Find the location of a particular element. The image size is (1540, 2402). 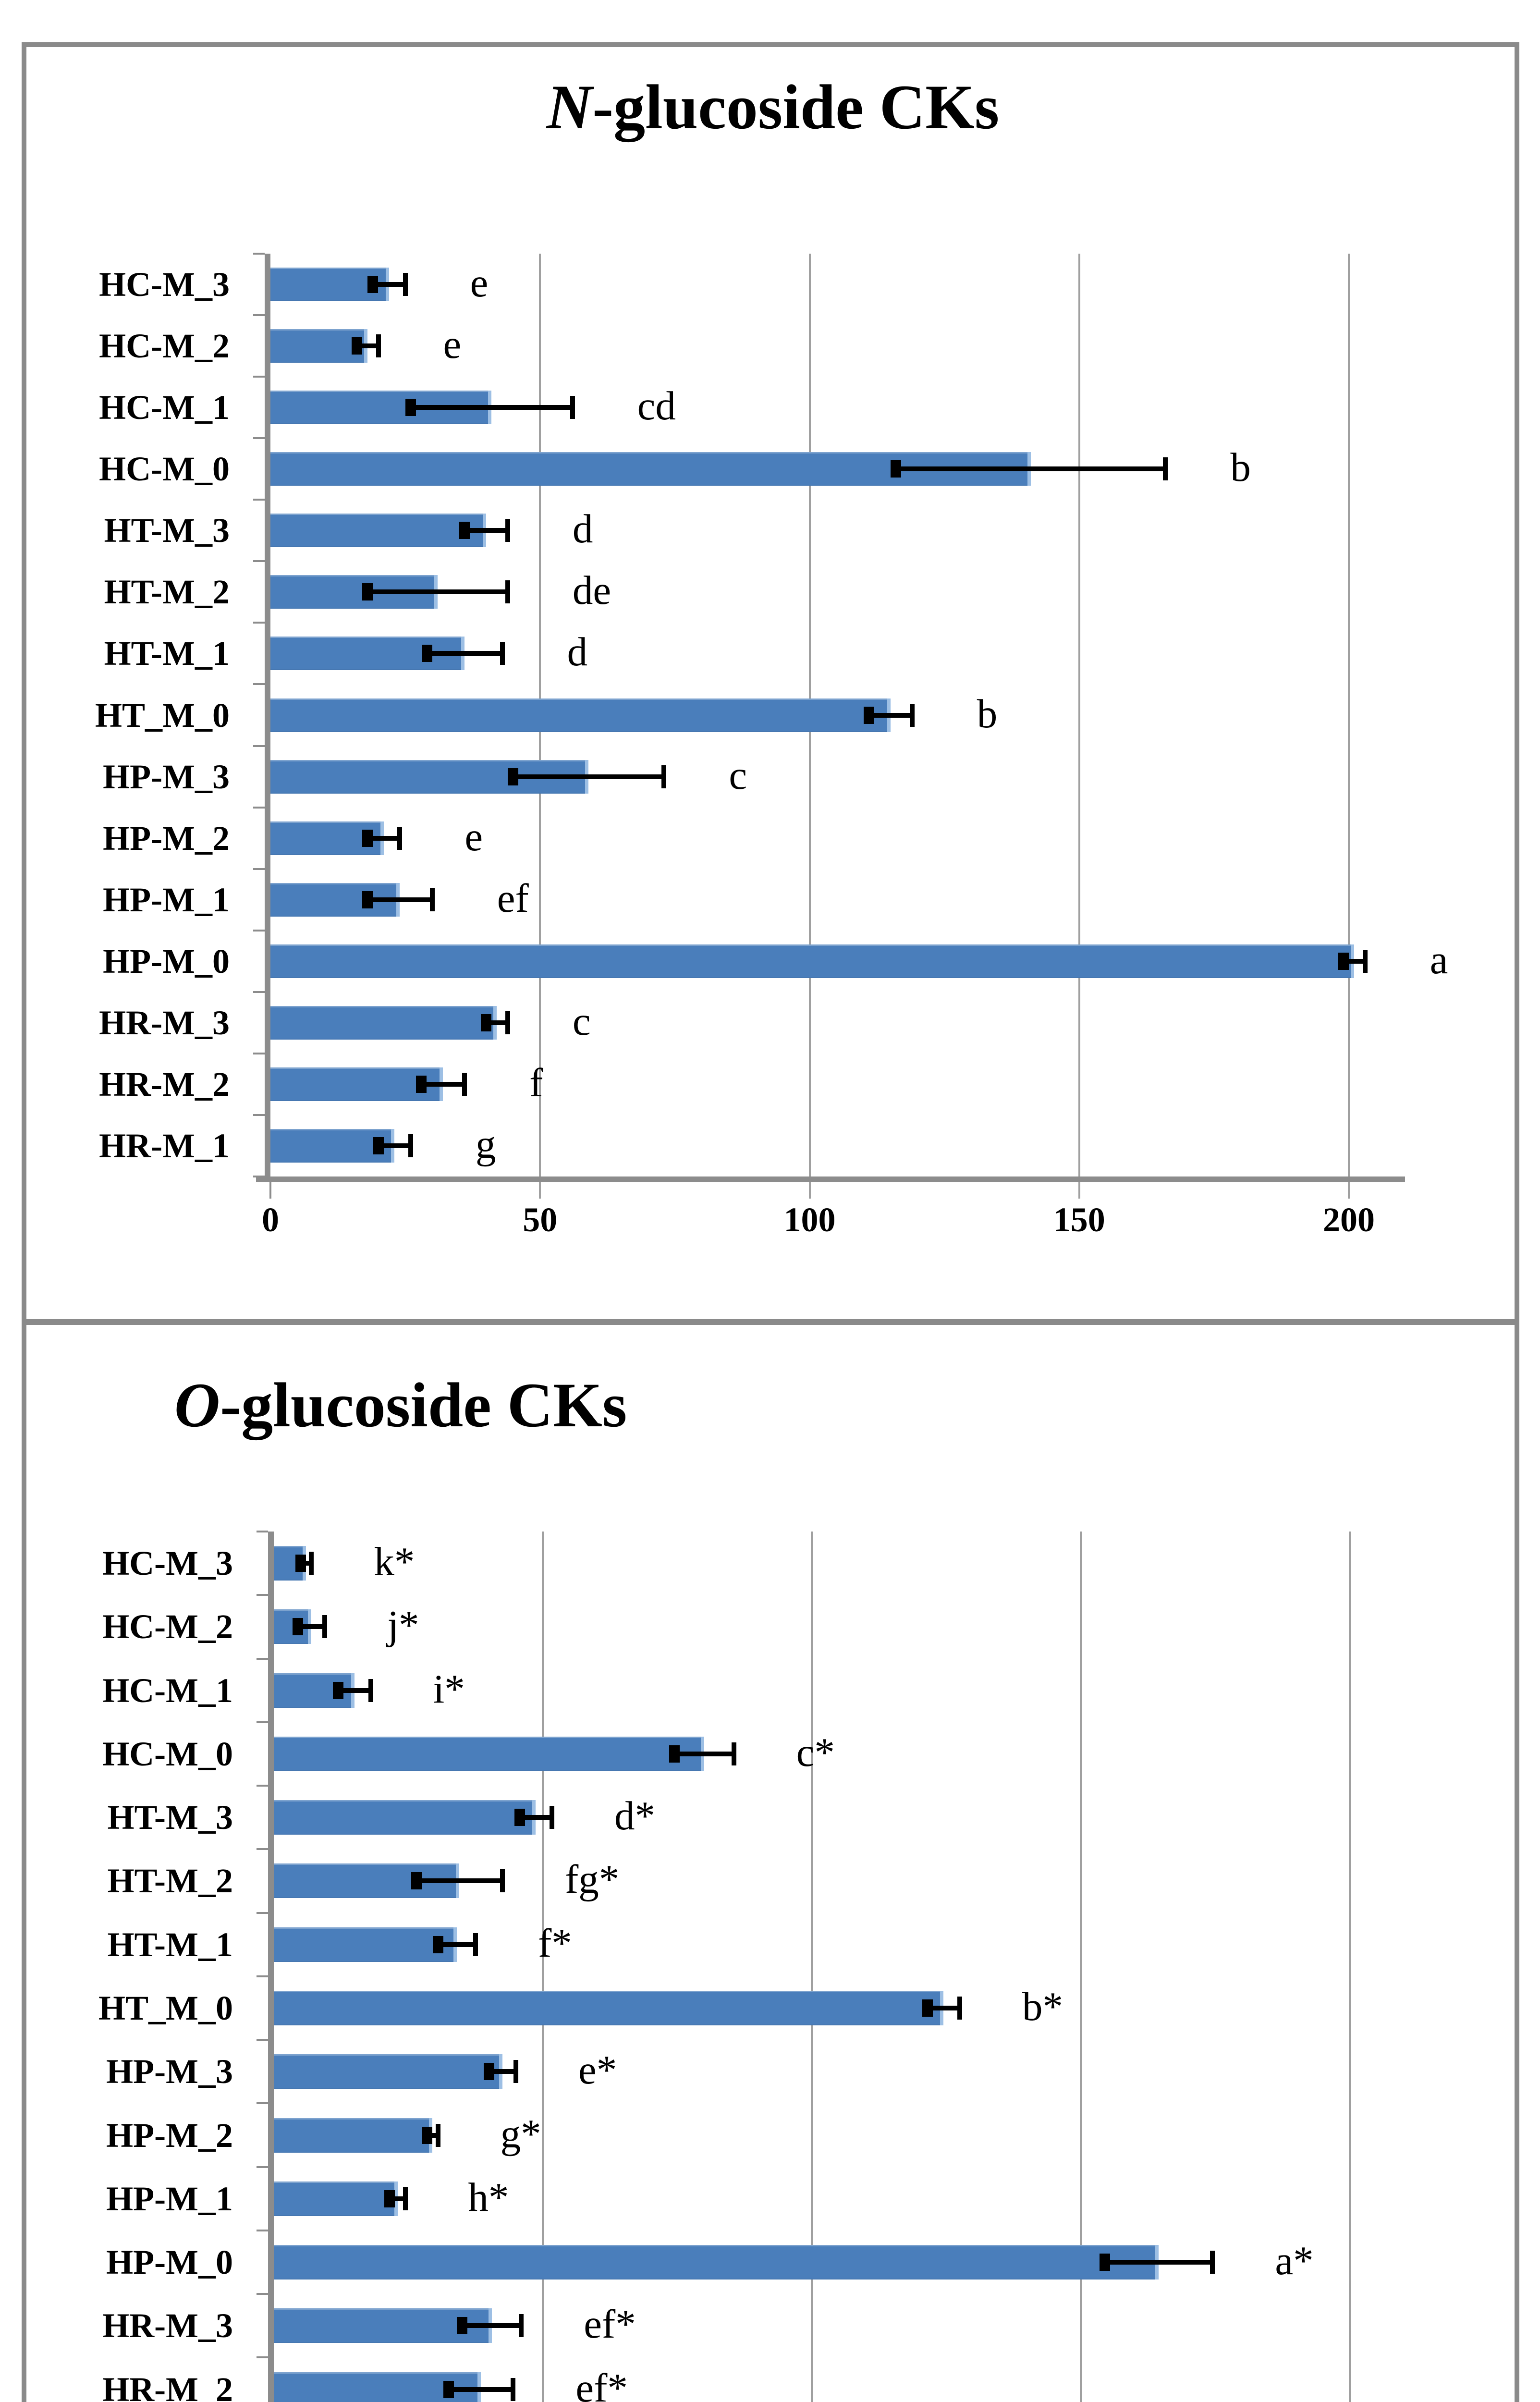

title-italic-prefix: N is located at coordinates (570, 107).